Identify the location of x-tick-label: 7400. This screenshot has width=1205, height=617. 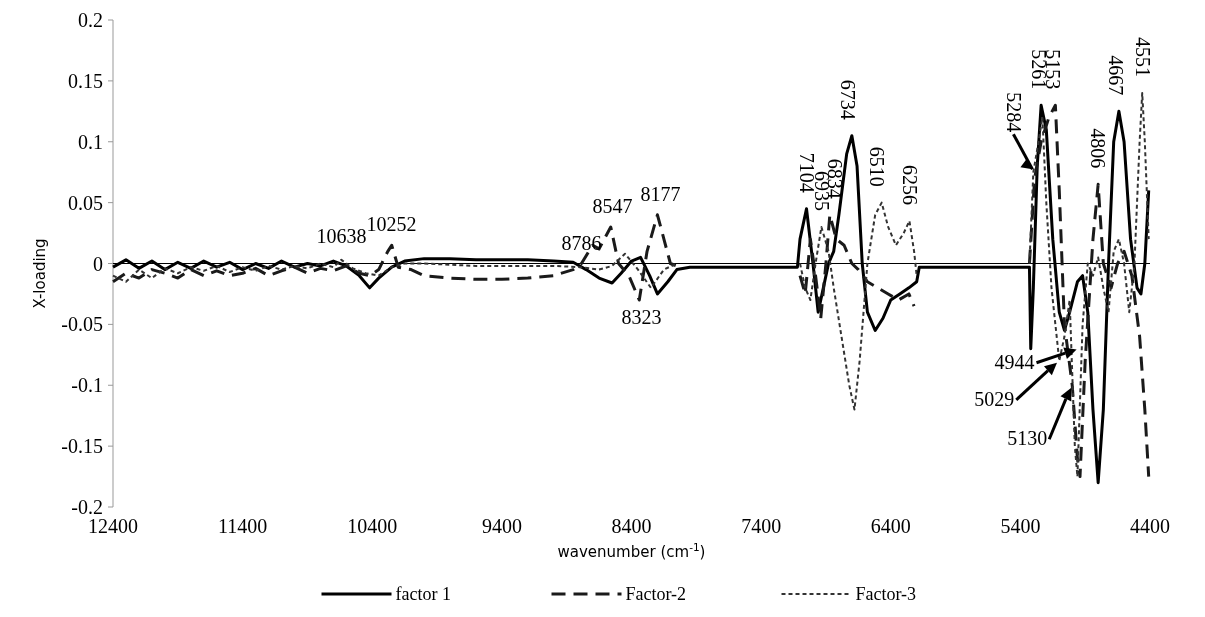
(761, 526).